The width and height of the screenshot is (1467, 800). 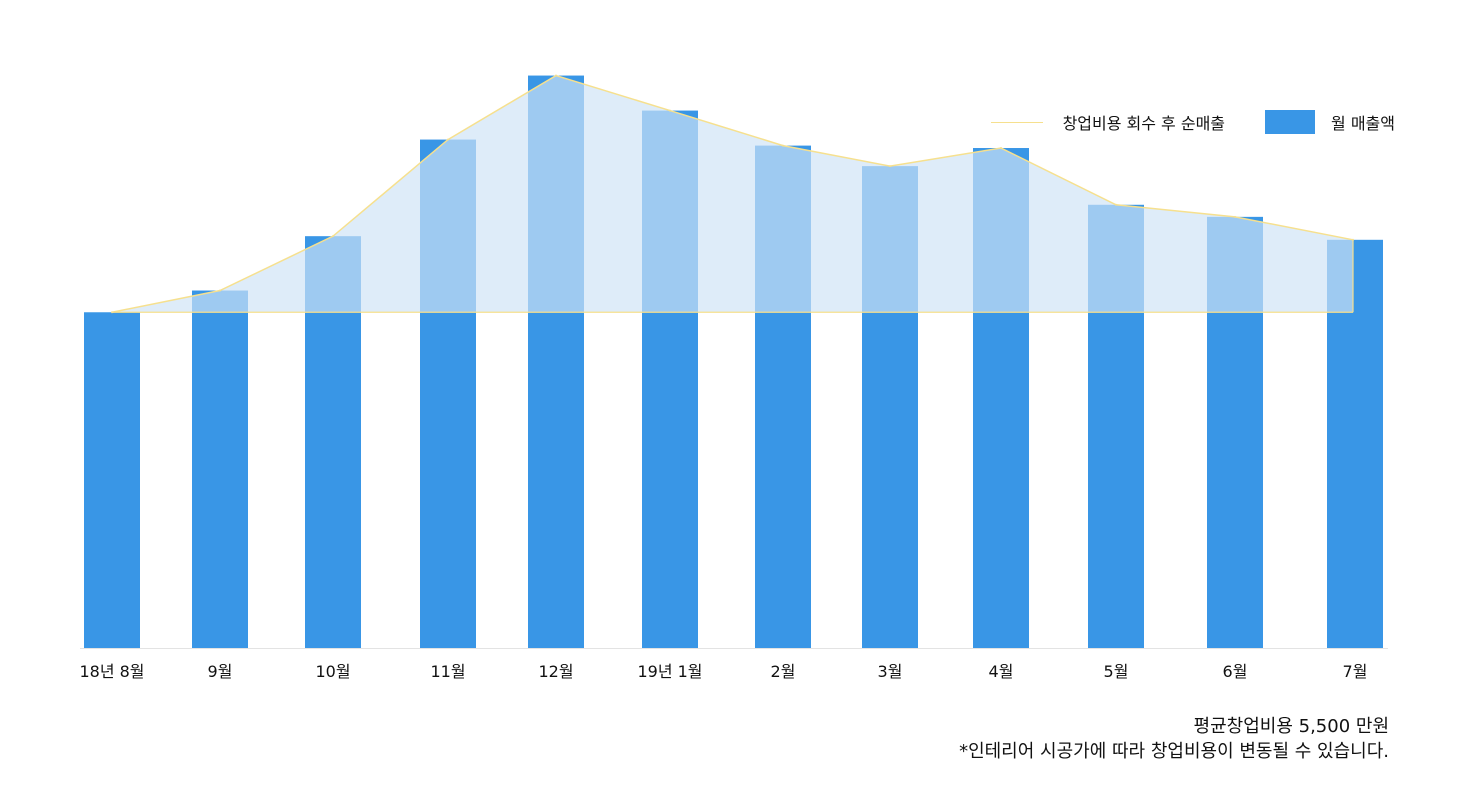 What do you see at coordinates (1016, 122) in the screenshot?
I see `legend-line-swatch` at bounding box center [1016, 122].